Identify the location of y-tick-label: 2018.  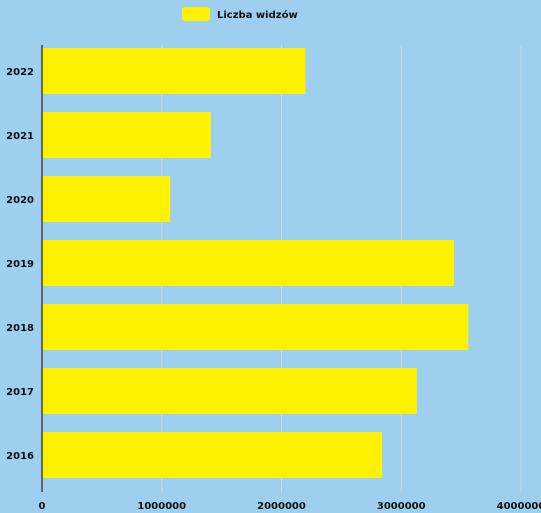
(20, 328).